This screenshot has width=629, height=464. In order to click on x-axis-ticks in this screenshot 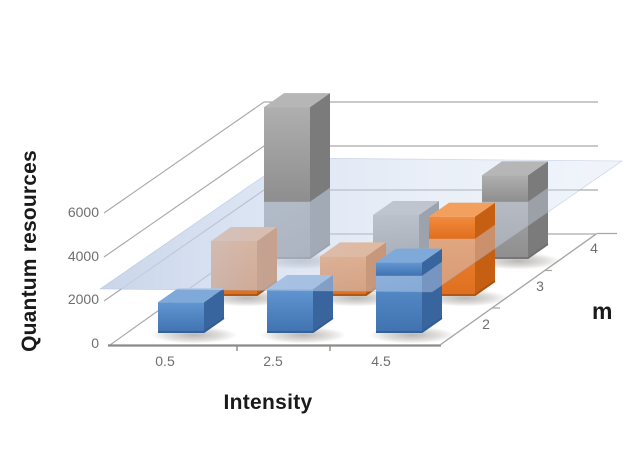, I will do `click(283, 348)`.